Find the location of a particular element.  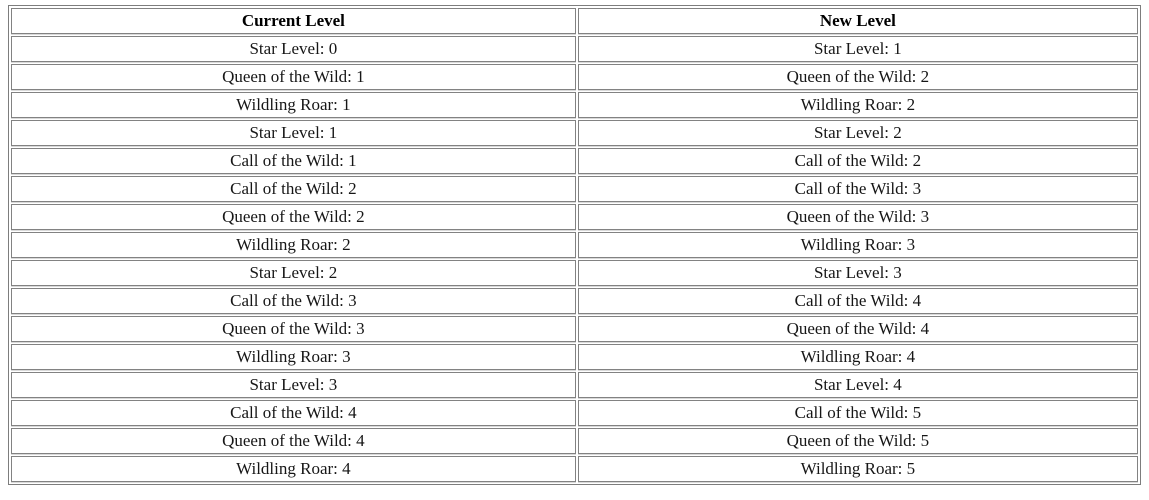

current-level-cell: Wildling Roar: 1 is located at coordinates (293, 105).